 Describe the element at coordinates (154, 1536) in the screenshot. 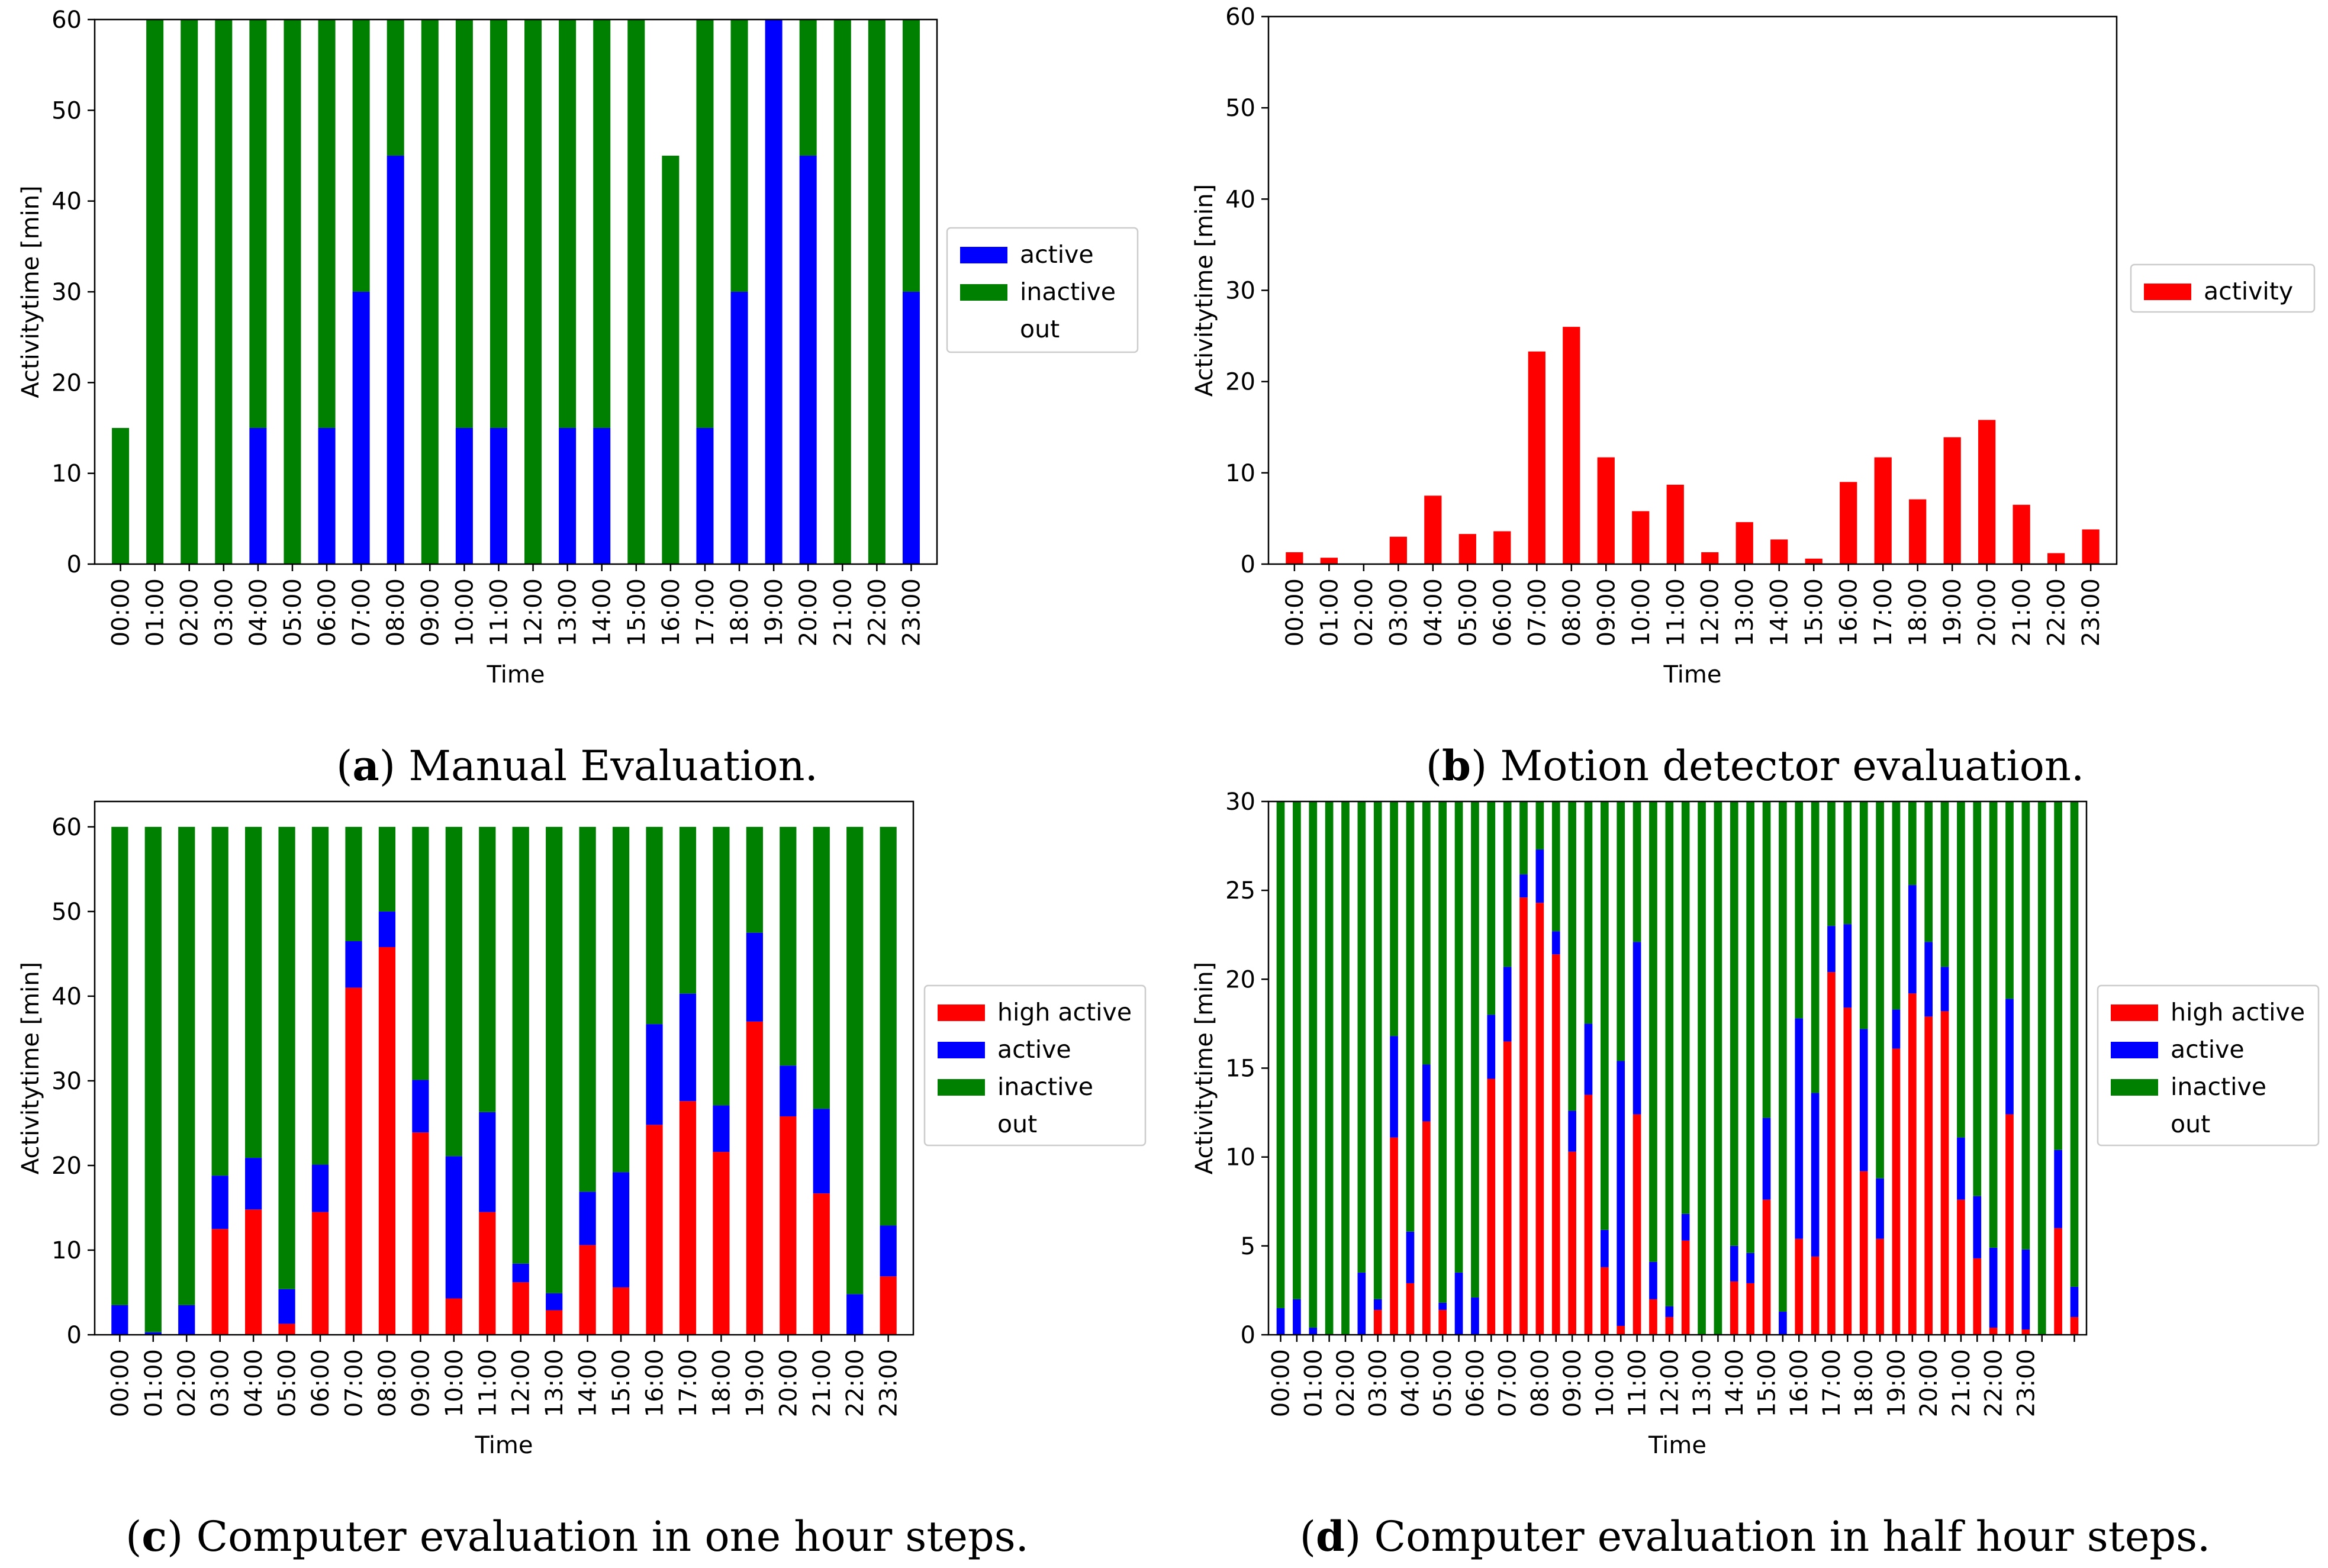

I see `caption-letter: c` at that location.